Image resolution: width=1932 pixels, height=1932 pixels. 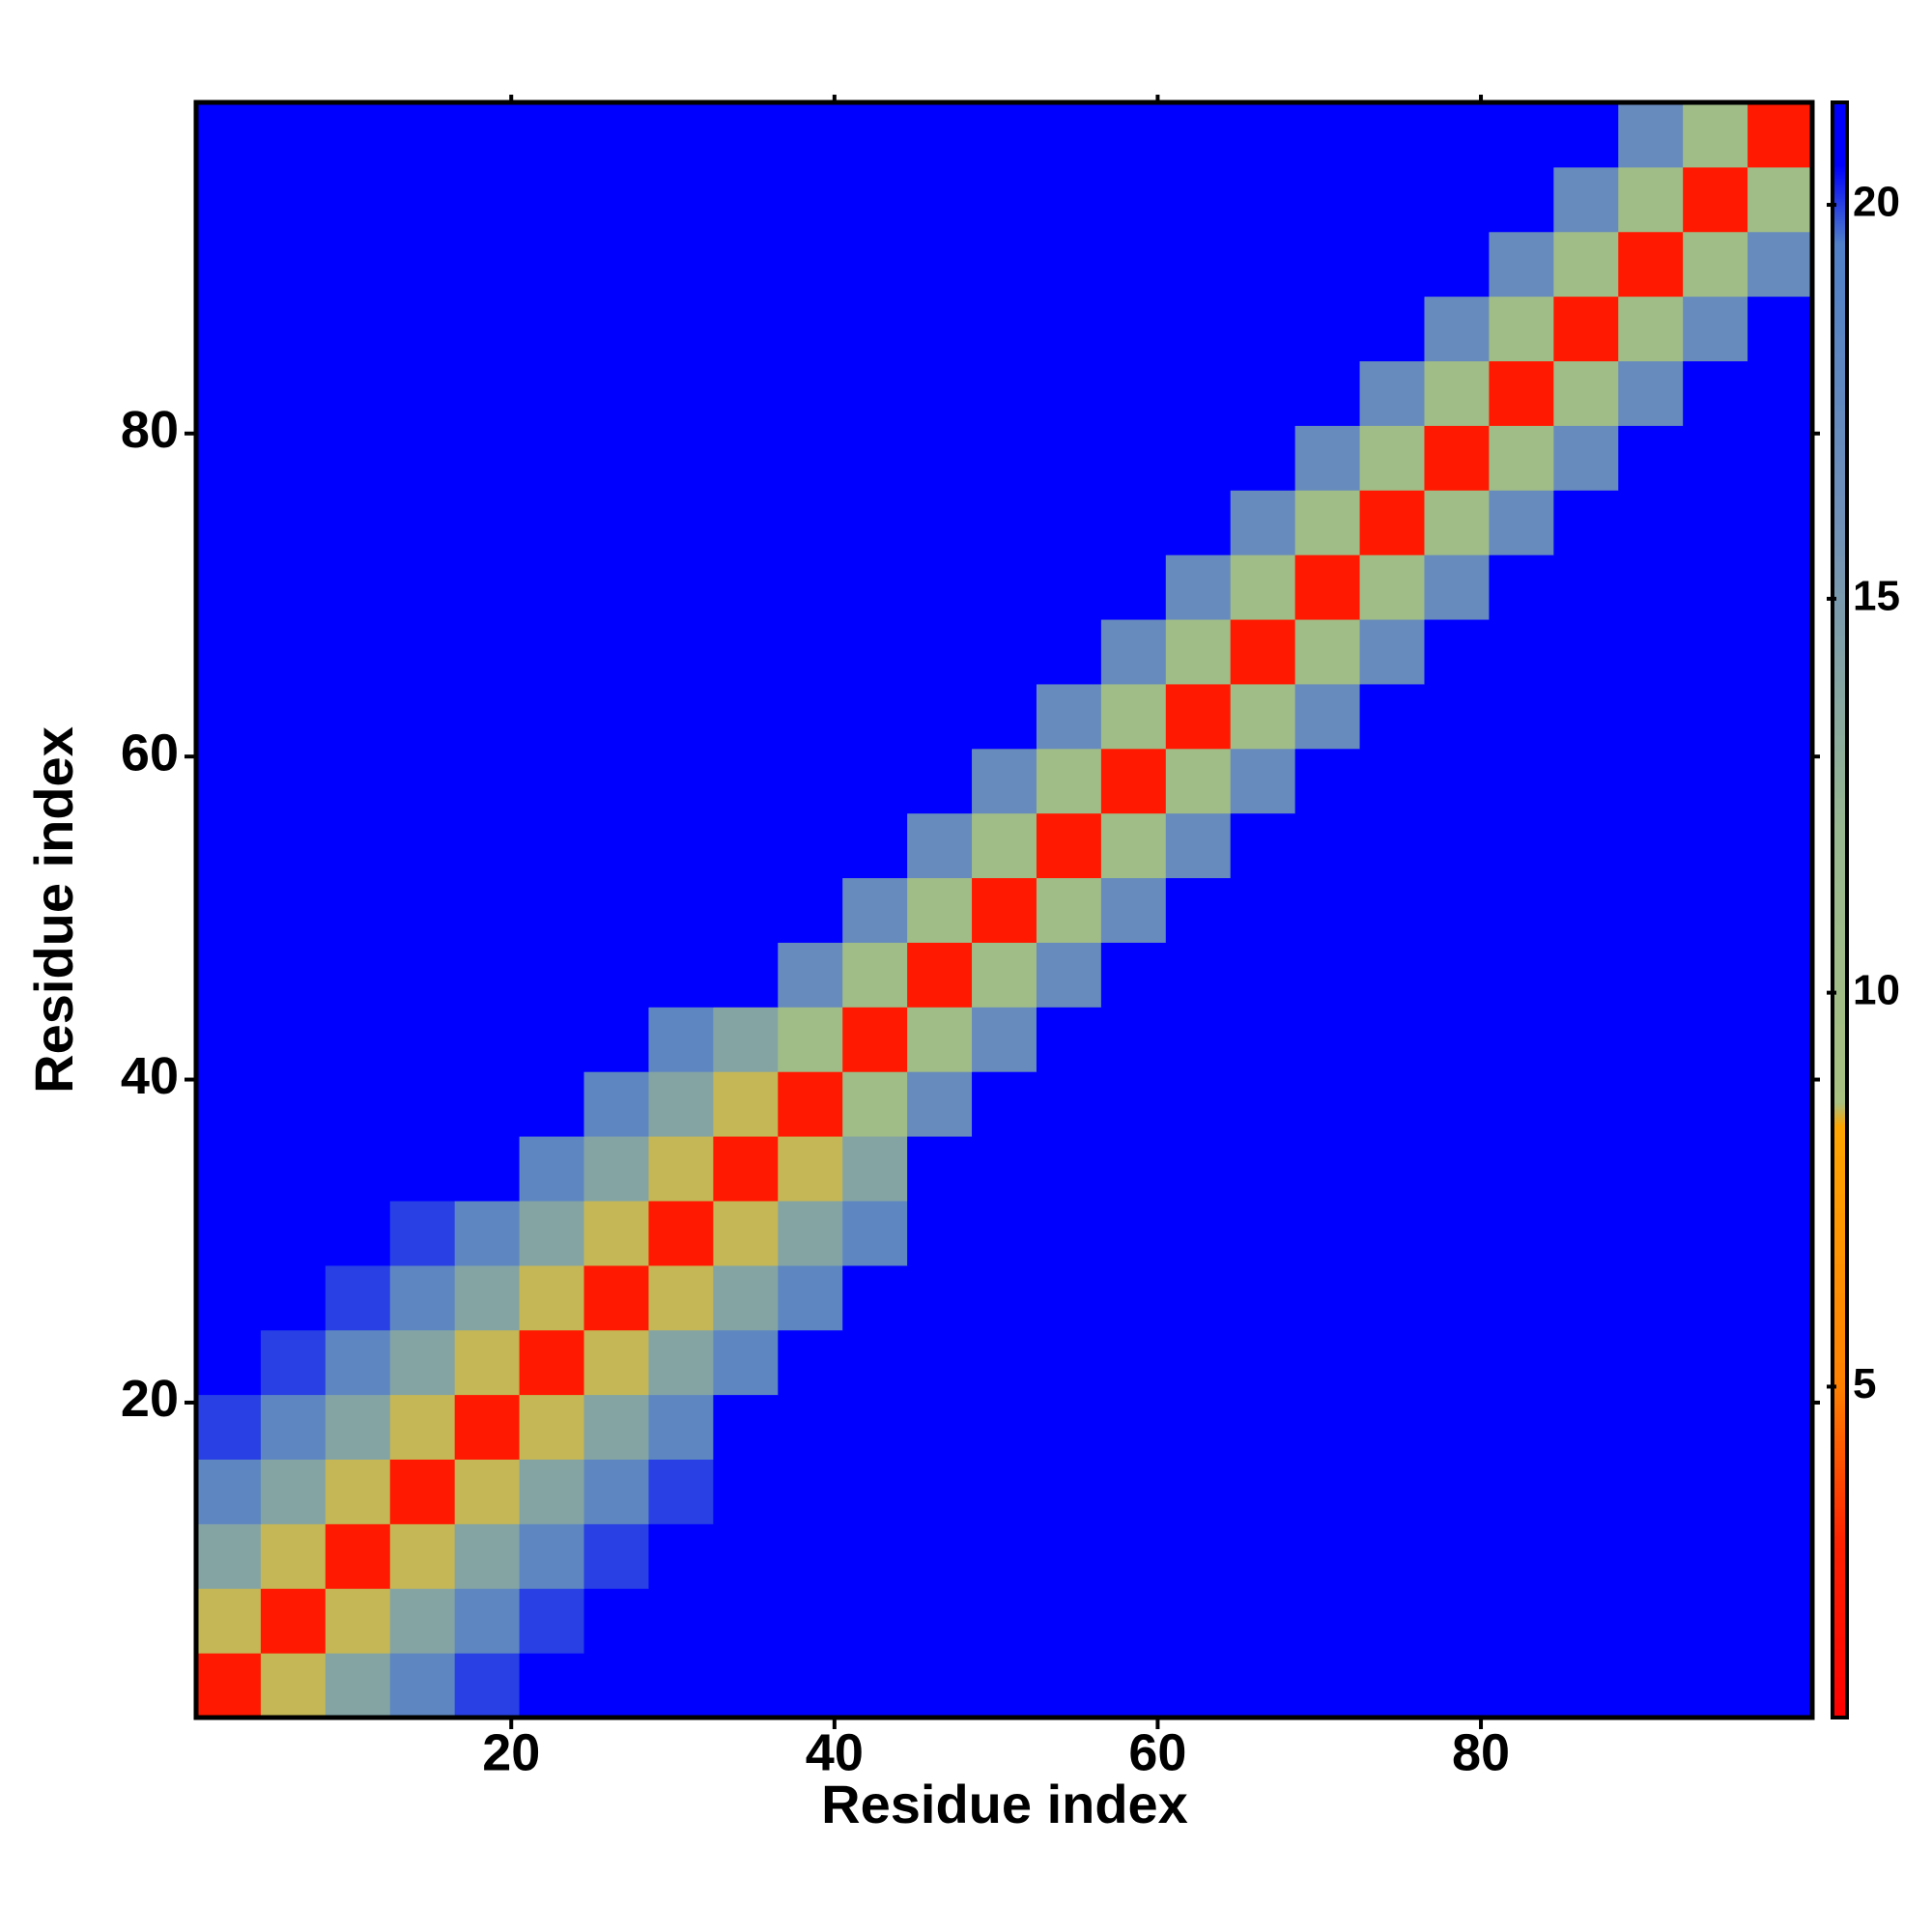 What do you see at coordinates (150, 752) in the screenshot?
I see `y-tick-label: 60` at bounding box center [150, 752].